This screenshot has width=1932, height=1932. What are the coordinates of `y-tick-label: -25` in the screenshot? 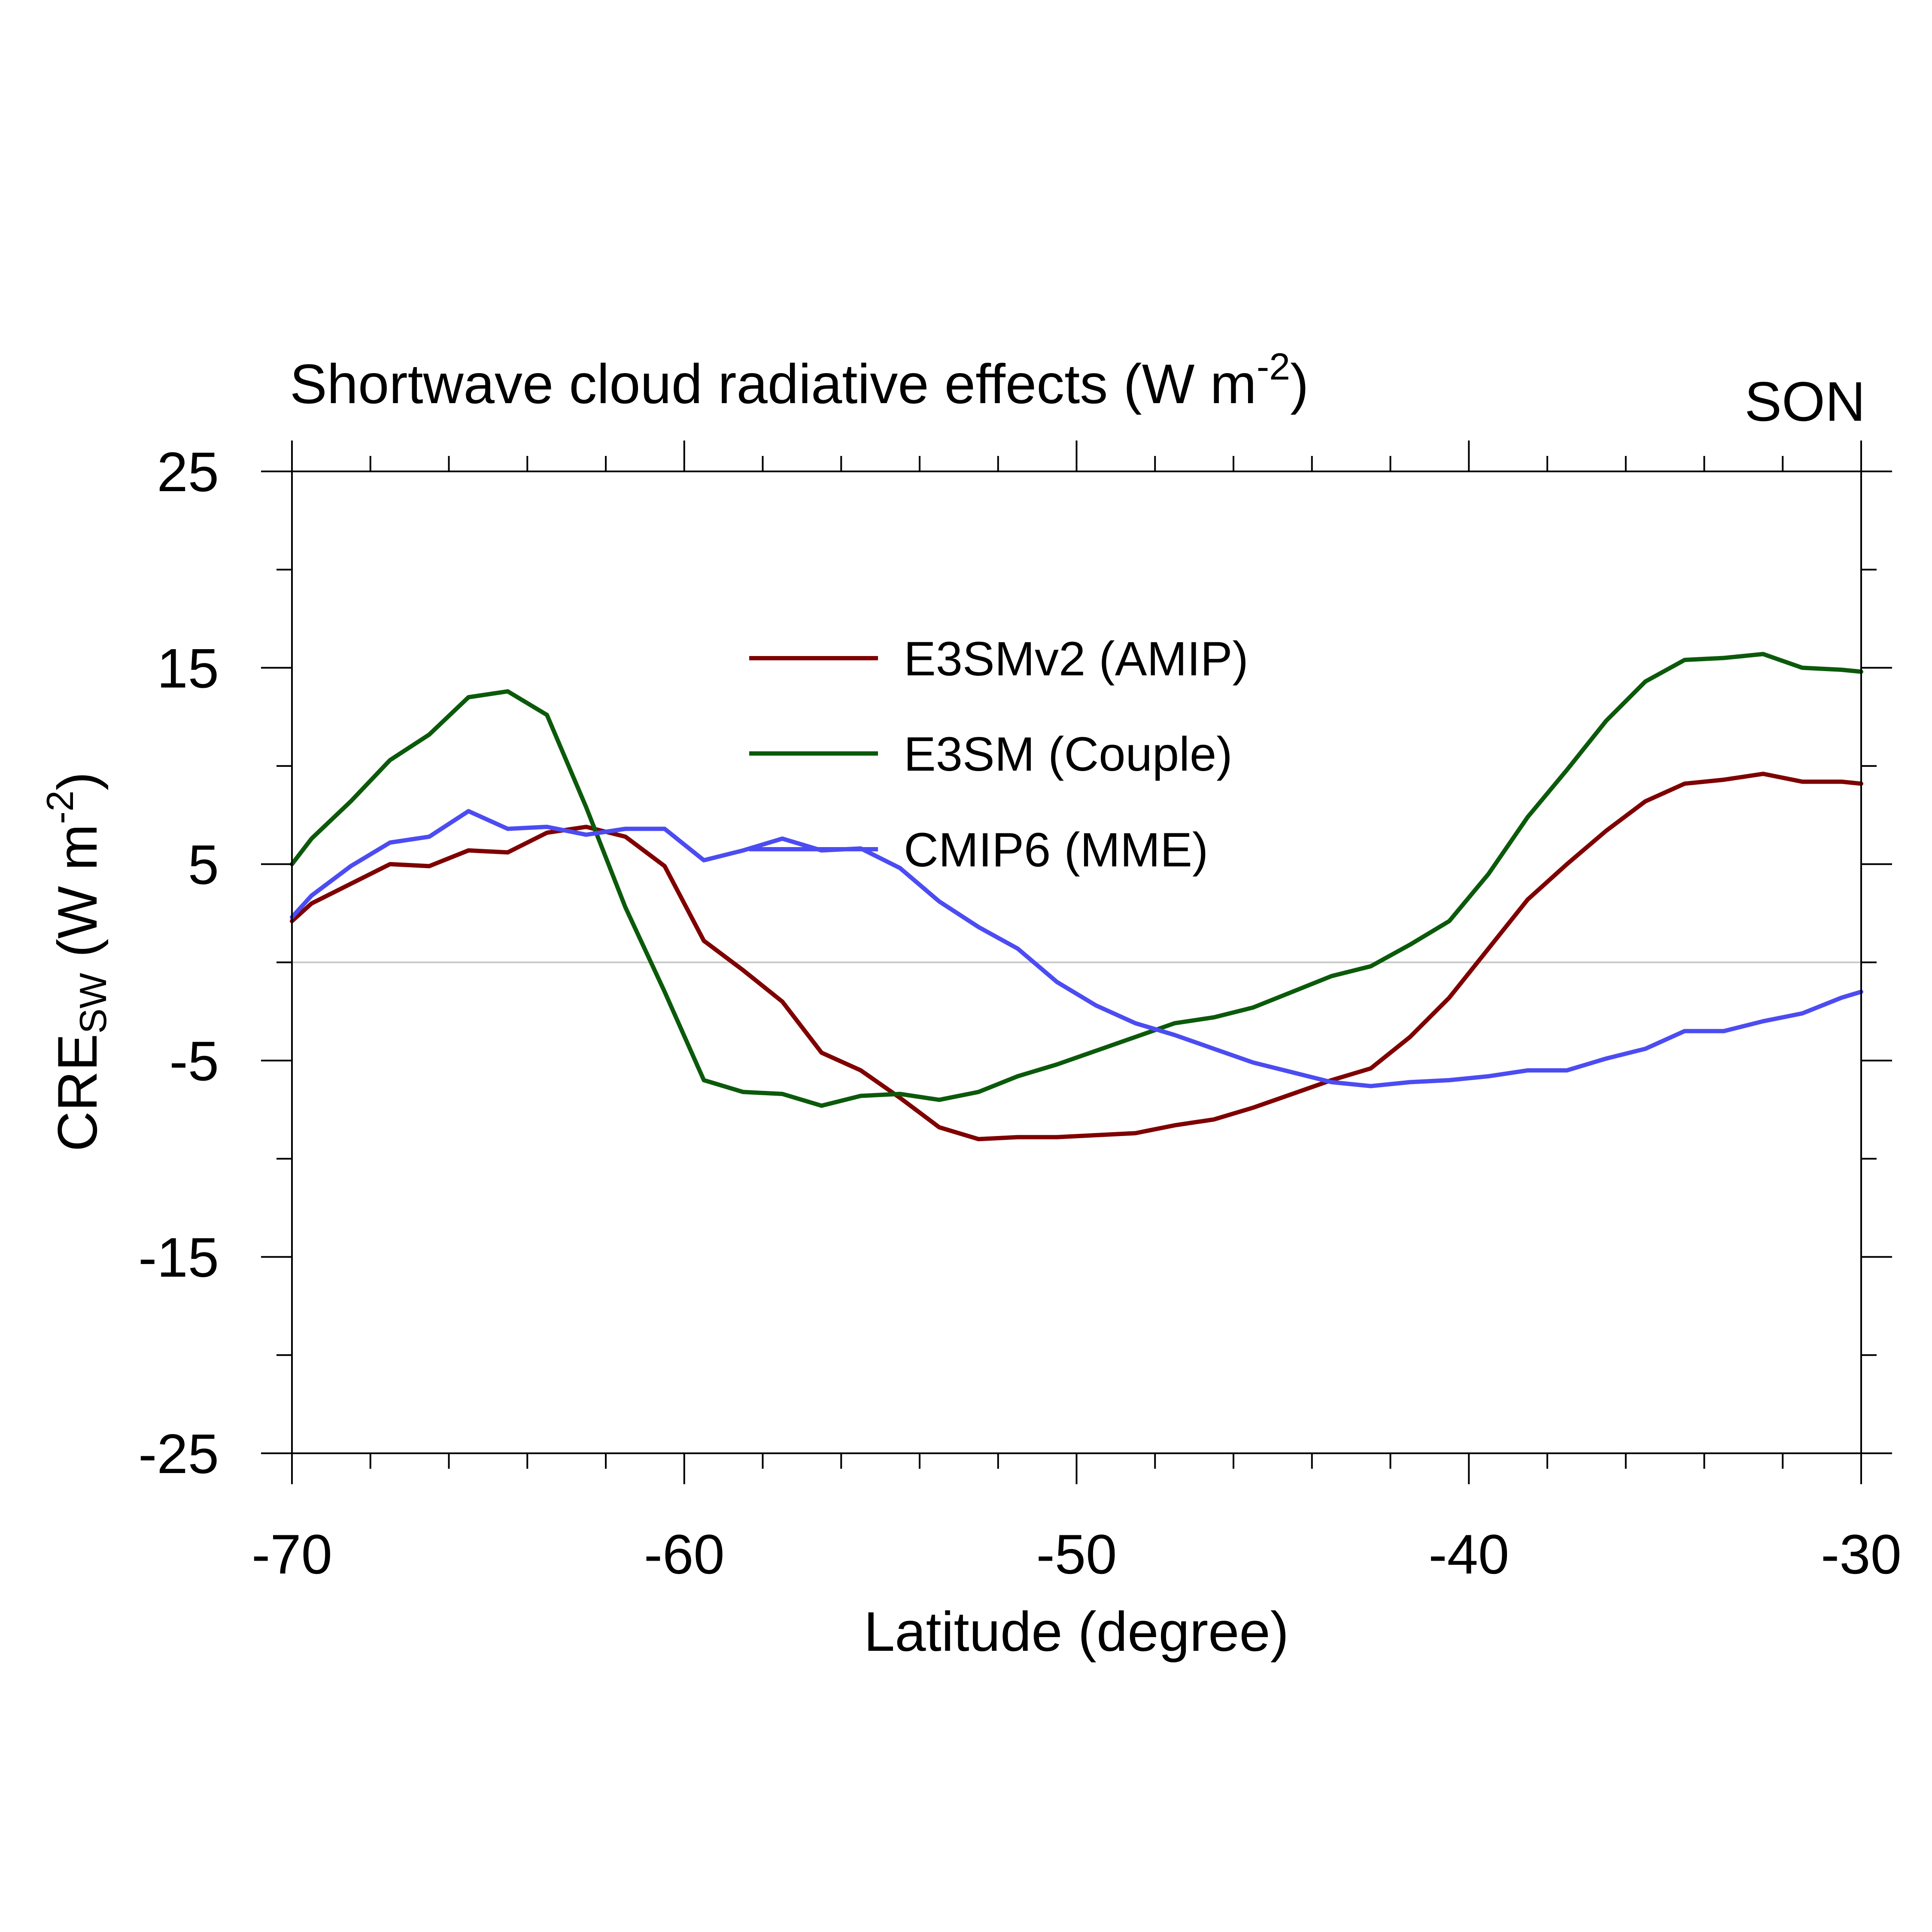 It's located at (178, 1453).